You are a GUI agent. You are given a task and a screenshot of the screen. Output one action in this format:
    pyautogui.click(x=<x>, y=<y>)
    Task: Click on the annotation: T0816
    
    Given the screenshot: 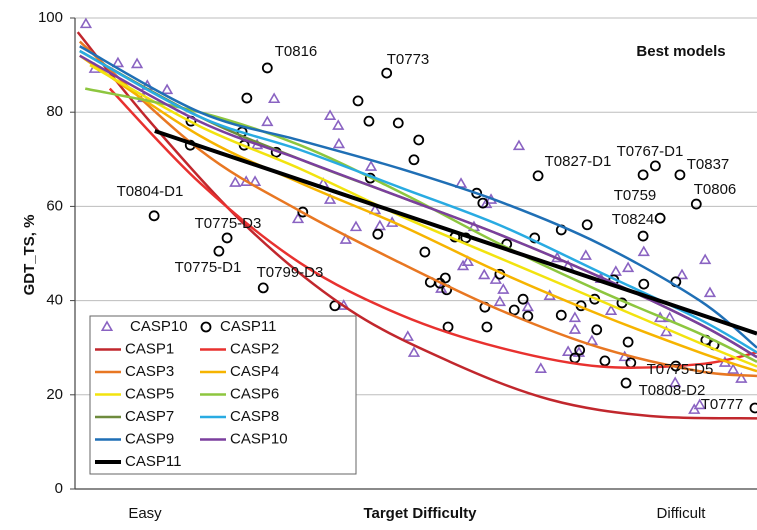 What is the action you would take?
    pyautogui.click(x=296, y=51)
    